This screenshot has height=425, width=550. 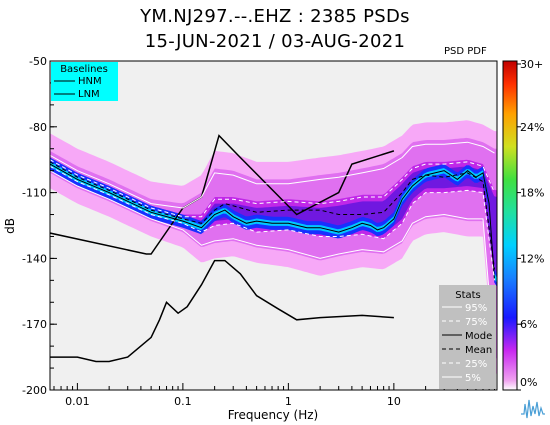 I want to click on chart-subtitle: 15-JUN-2021 / 03-AUG-2021, so click(x=275, y=41).